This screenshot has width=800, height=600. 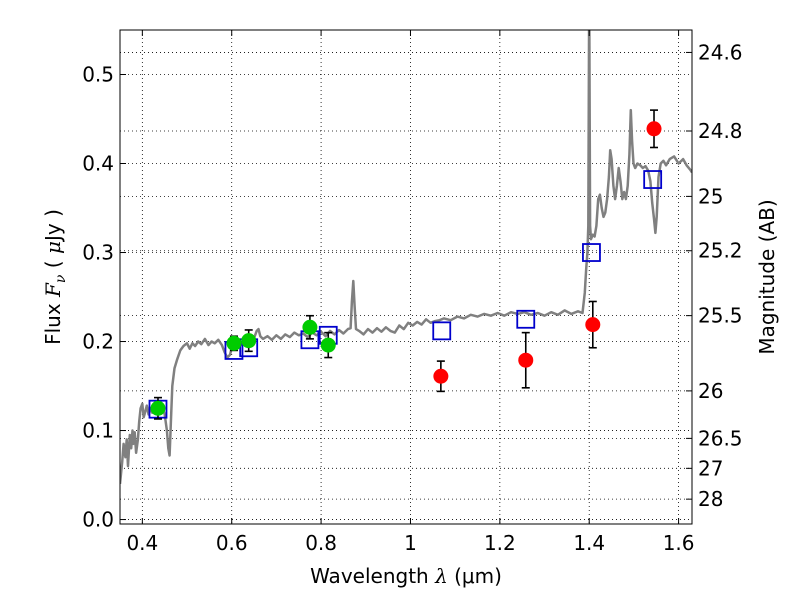 What do you see at coordinates (98, 164) in the screenshot?
I see `y-tick-label: 0.4` at bounding box center [98, 164].